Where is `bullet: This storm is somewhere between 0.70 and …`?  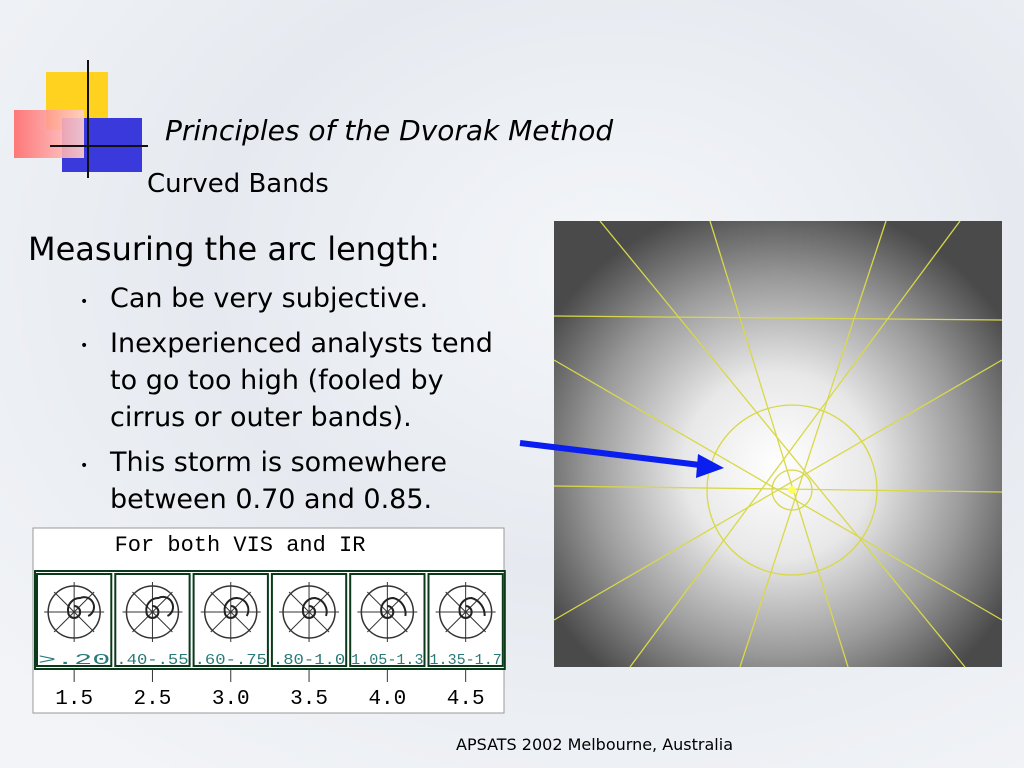 bullet: This storm is somewhere between 0.70 and … is located at coordinates (278, 481).